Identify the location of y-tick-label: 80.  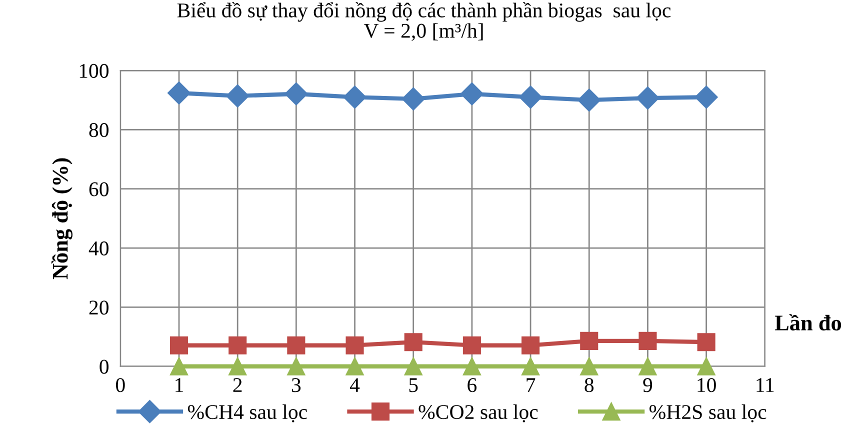
(99, 130).